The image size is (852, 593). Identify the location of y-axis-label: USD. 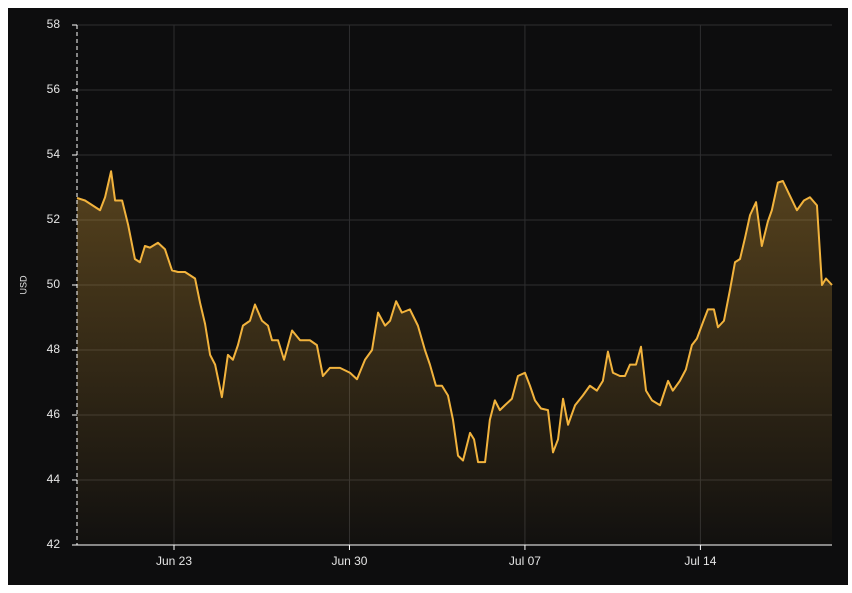
(23, 285).